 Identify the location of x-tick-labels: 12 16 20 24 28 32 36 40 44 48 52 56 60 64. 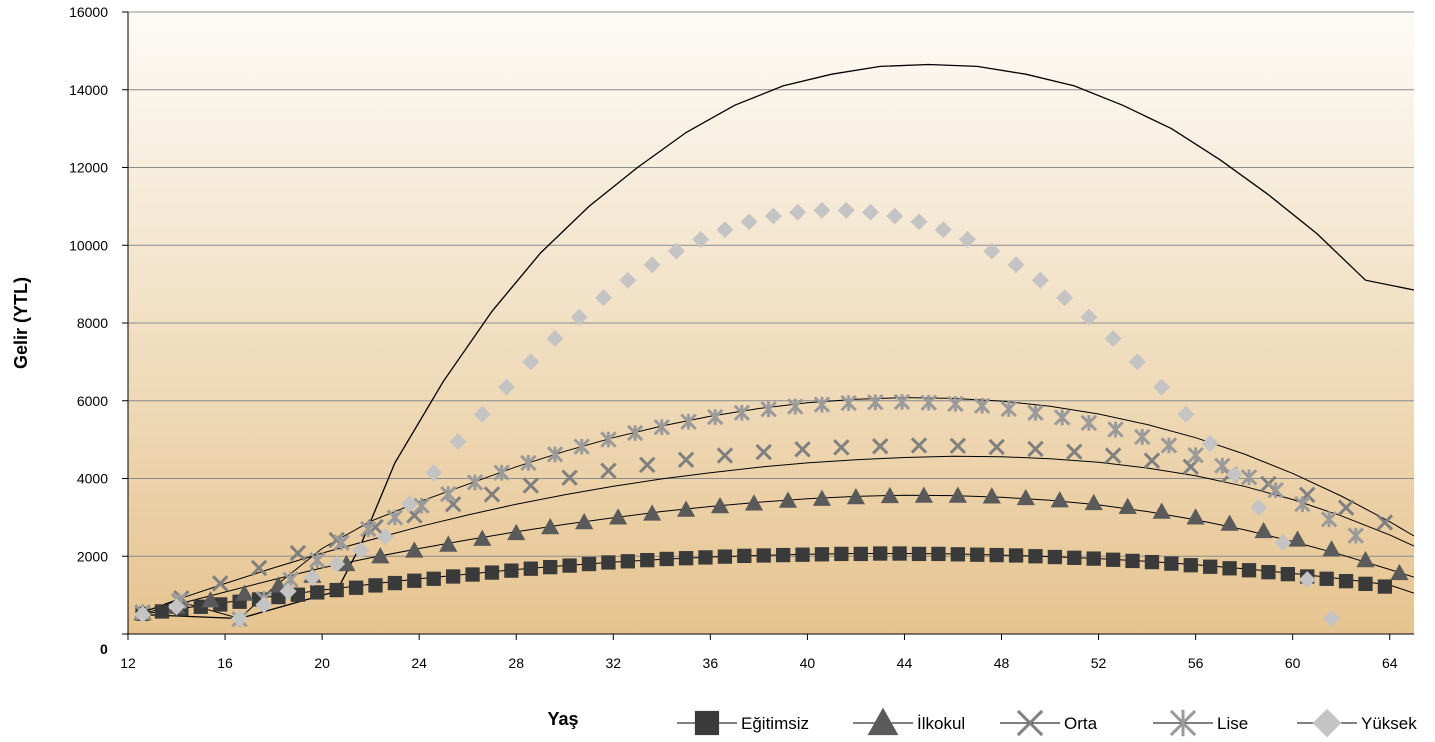
(759, 652).